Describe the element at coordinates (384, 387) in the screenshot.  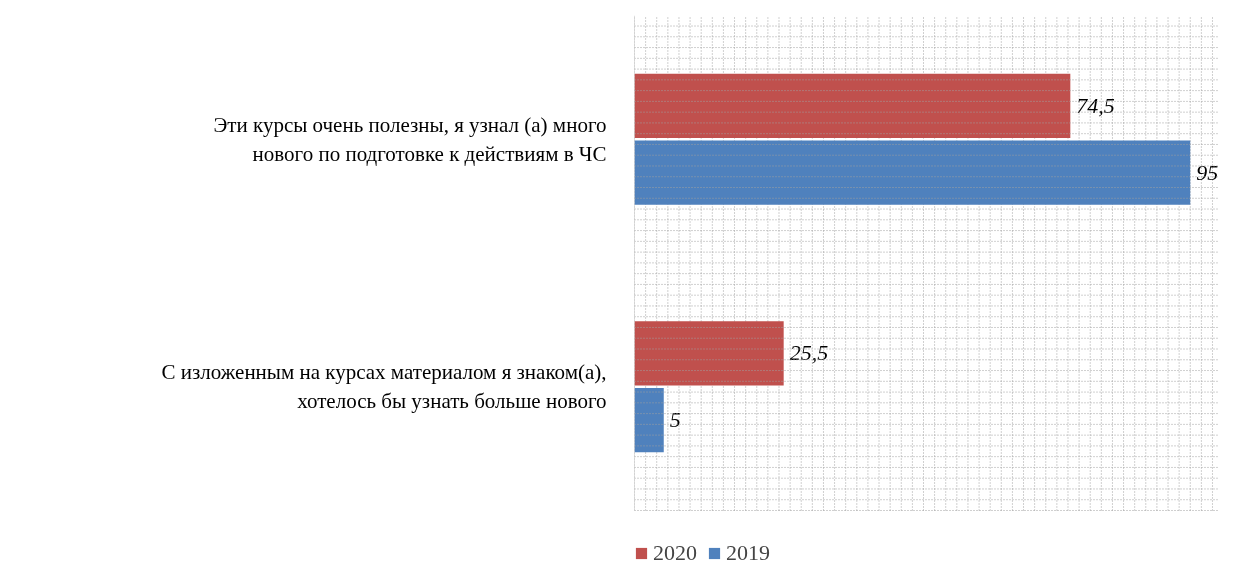
I see `y-tick-label: С изложенным на курсах материалом я знаком(а), хотелось бы узнать больше нового` at that location.